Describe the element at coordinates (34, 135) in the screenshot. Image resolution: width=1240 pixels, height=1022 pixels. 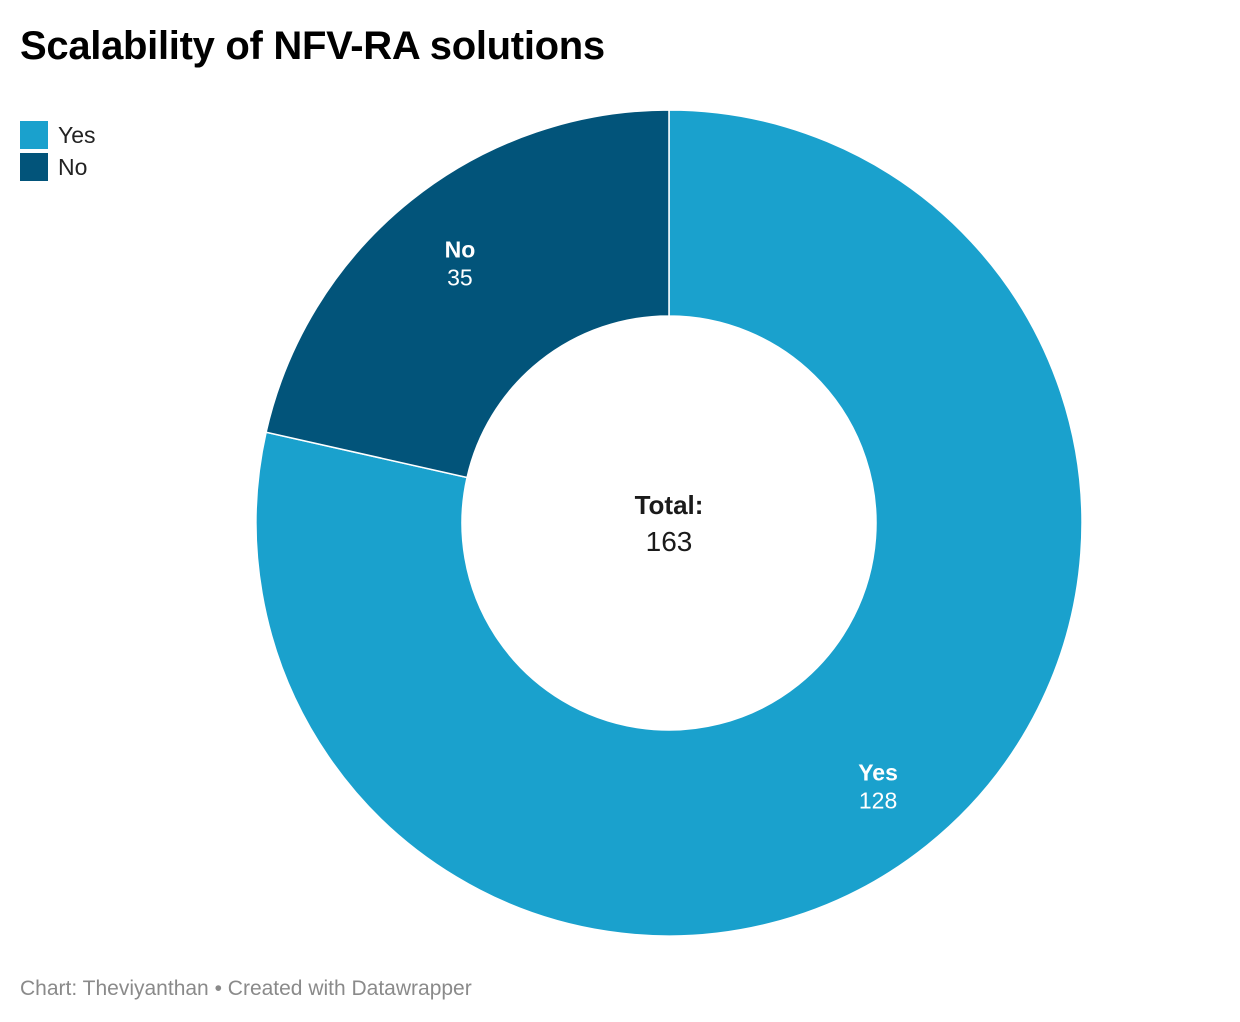
I see `legend-swatch-yes` at that location.